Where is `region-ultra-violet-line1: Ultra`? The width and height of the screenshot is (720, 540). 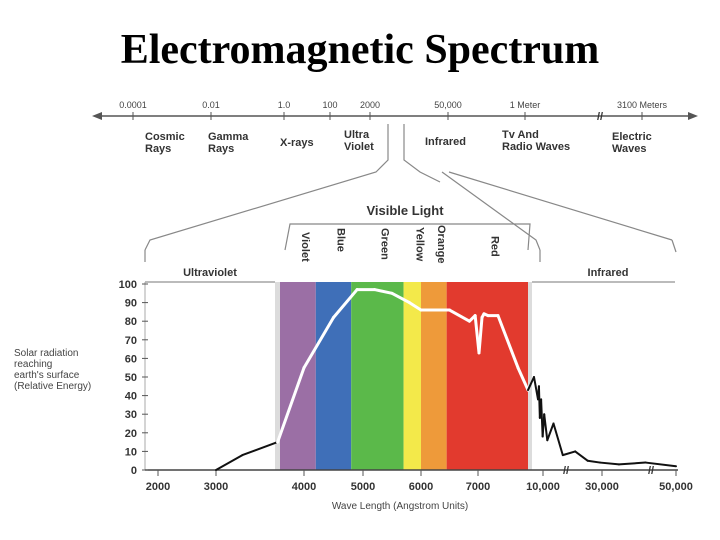
region-ultra-violet-line1: Ultra is located at coordinates (357, 135).